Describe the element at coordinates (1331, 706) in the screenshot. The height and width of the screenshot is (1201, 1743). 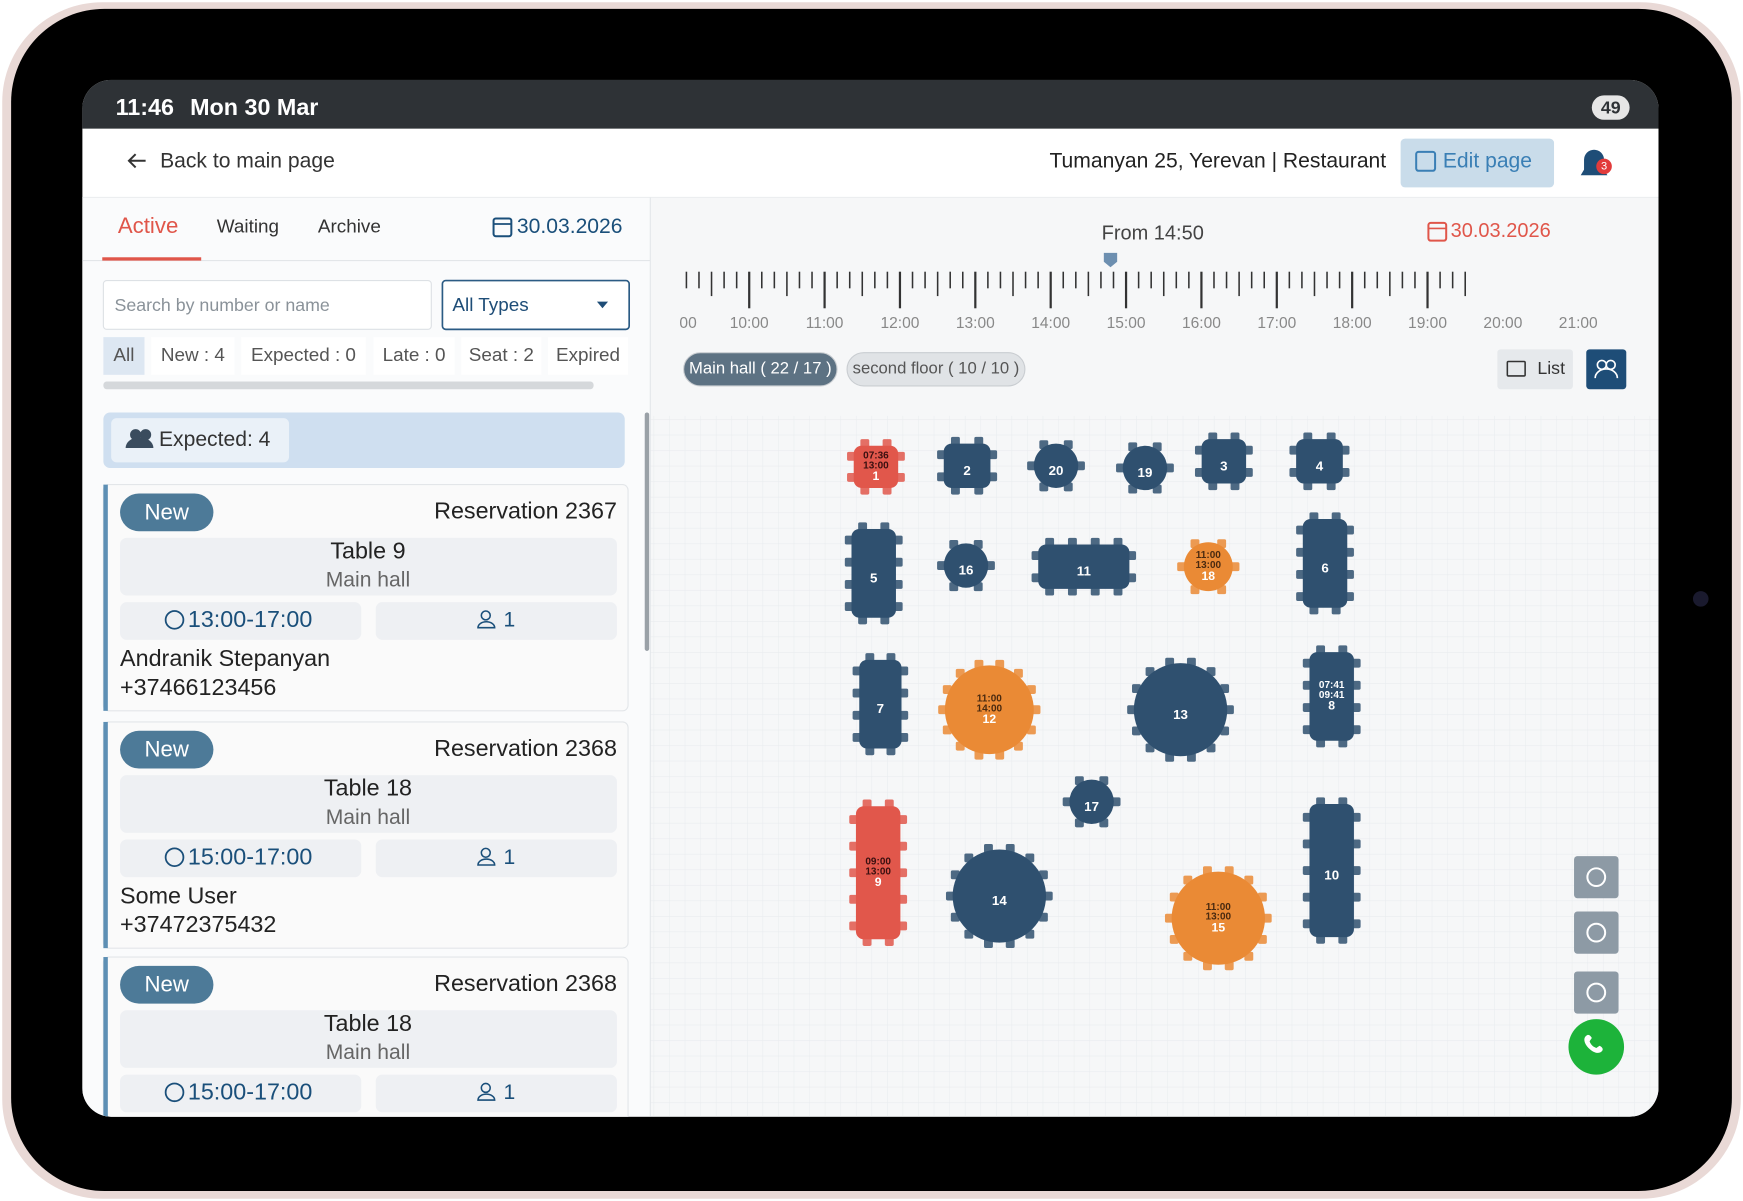
I see `table-number: 8` at that location.